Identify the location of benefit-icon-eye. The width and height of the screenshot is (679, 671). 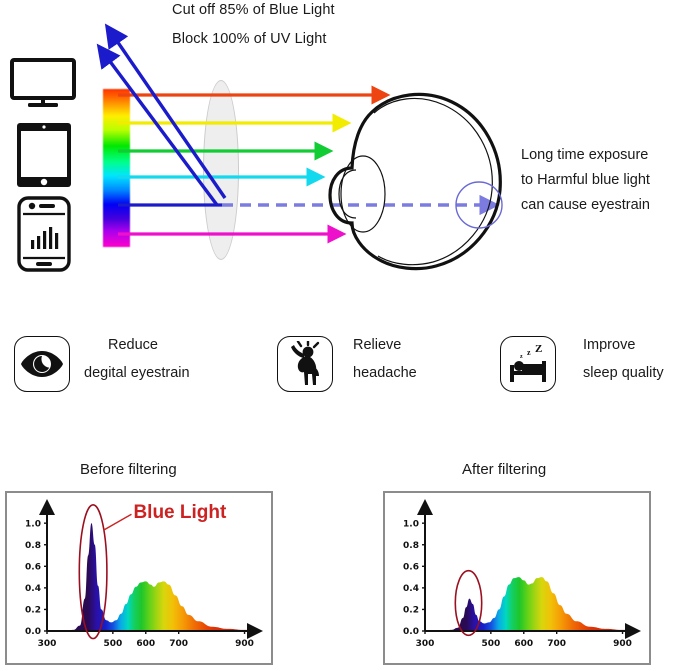
(42, 364).